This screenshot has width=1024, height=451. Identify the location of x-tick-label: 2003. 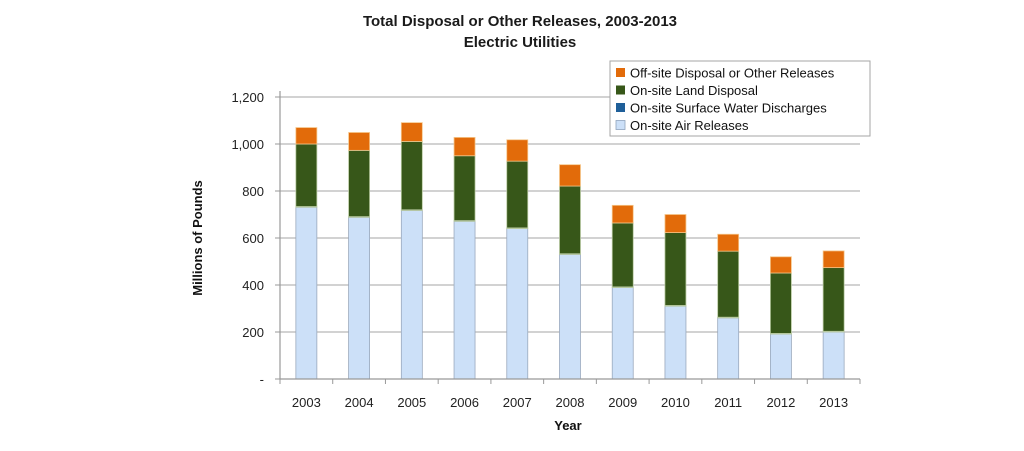
(306, 402).